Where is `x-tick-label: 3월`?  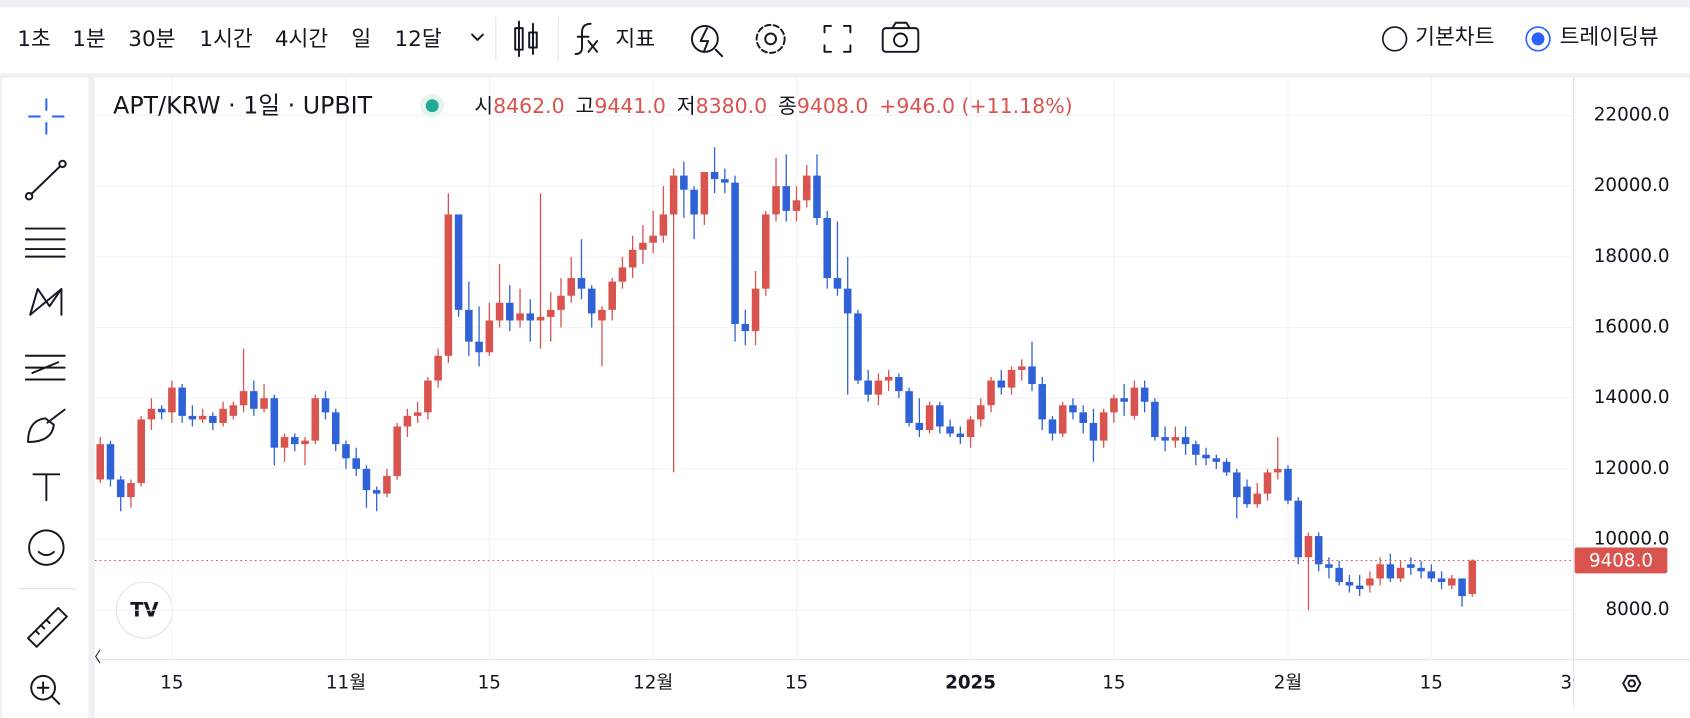
x-tick-label: 3월 is located at coordinates (1574, 682).